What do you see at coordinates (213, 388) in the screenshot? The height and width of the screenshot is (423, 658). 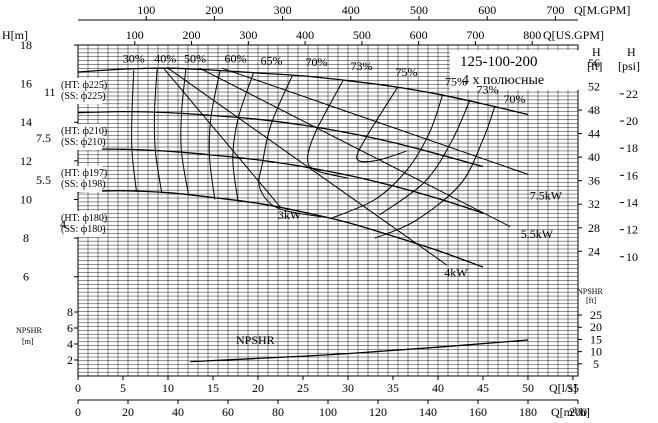 I see `x-bottom-1-tick-label: 15` at bounding box center [213, 388].